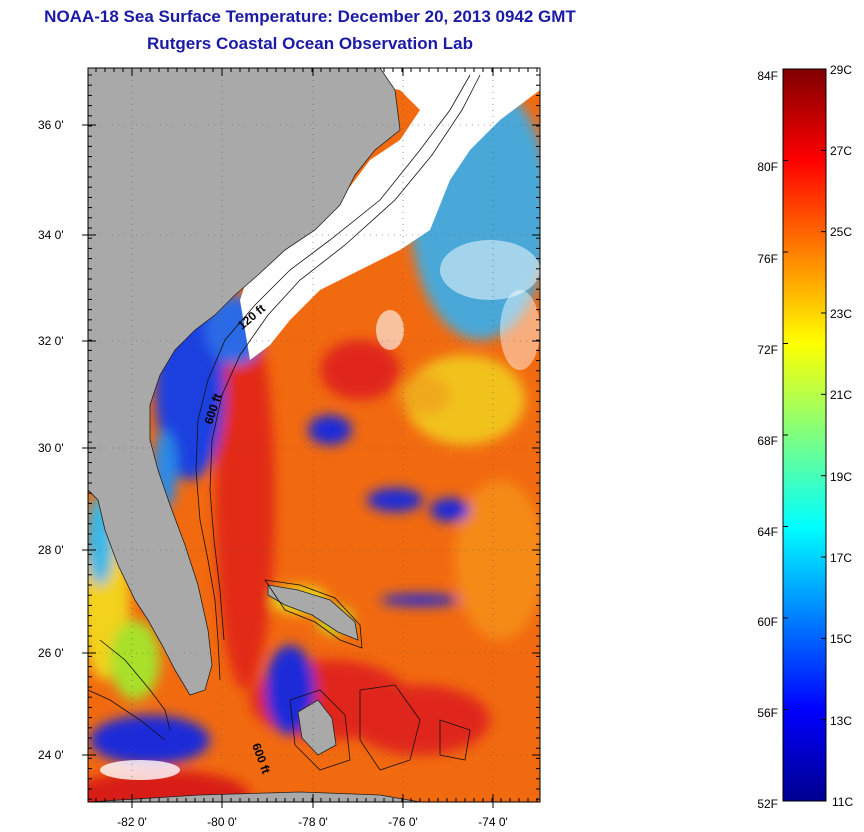 The width and height of the screenshot is (864, 832). Describe the element at coordinates (245, 500) in the screenshot. I see `warm-gulfstream` at that location.